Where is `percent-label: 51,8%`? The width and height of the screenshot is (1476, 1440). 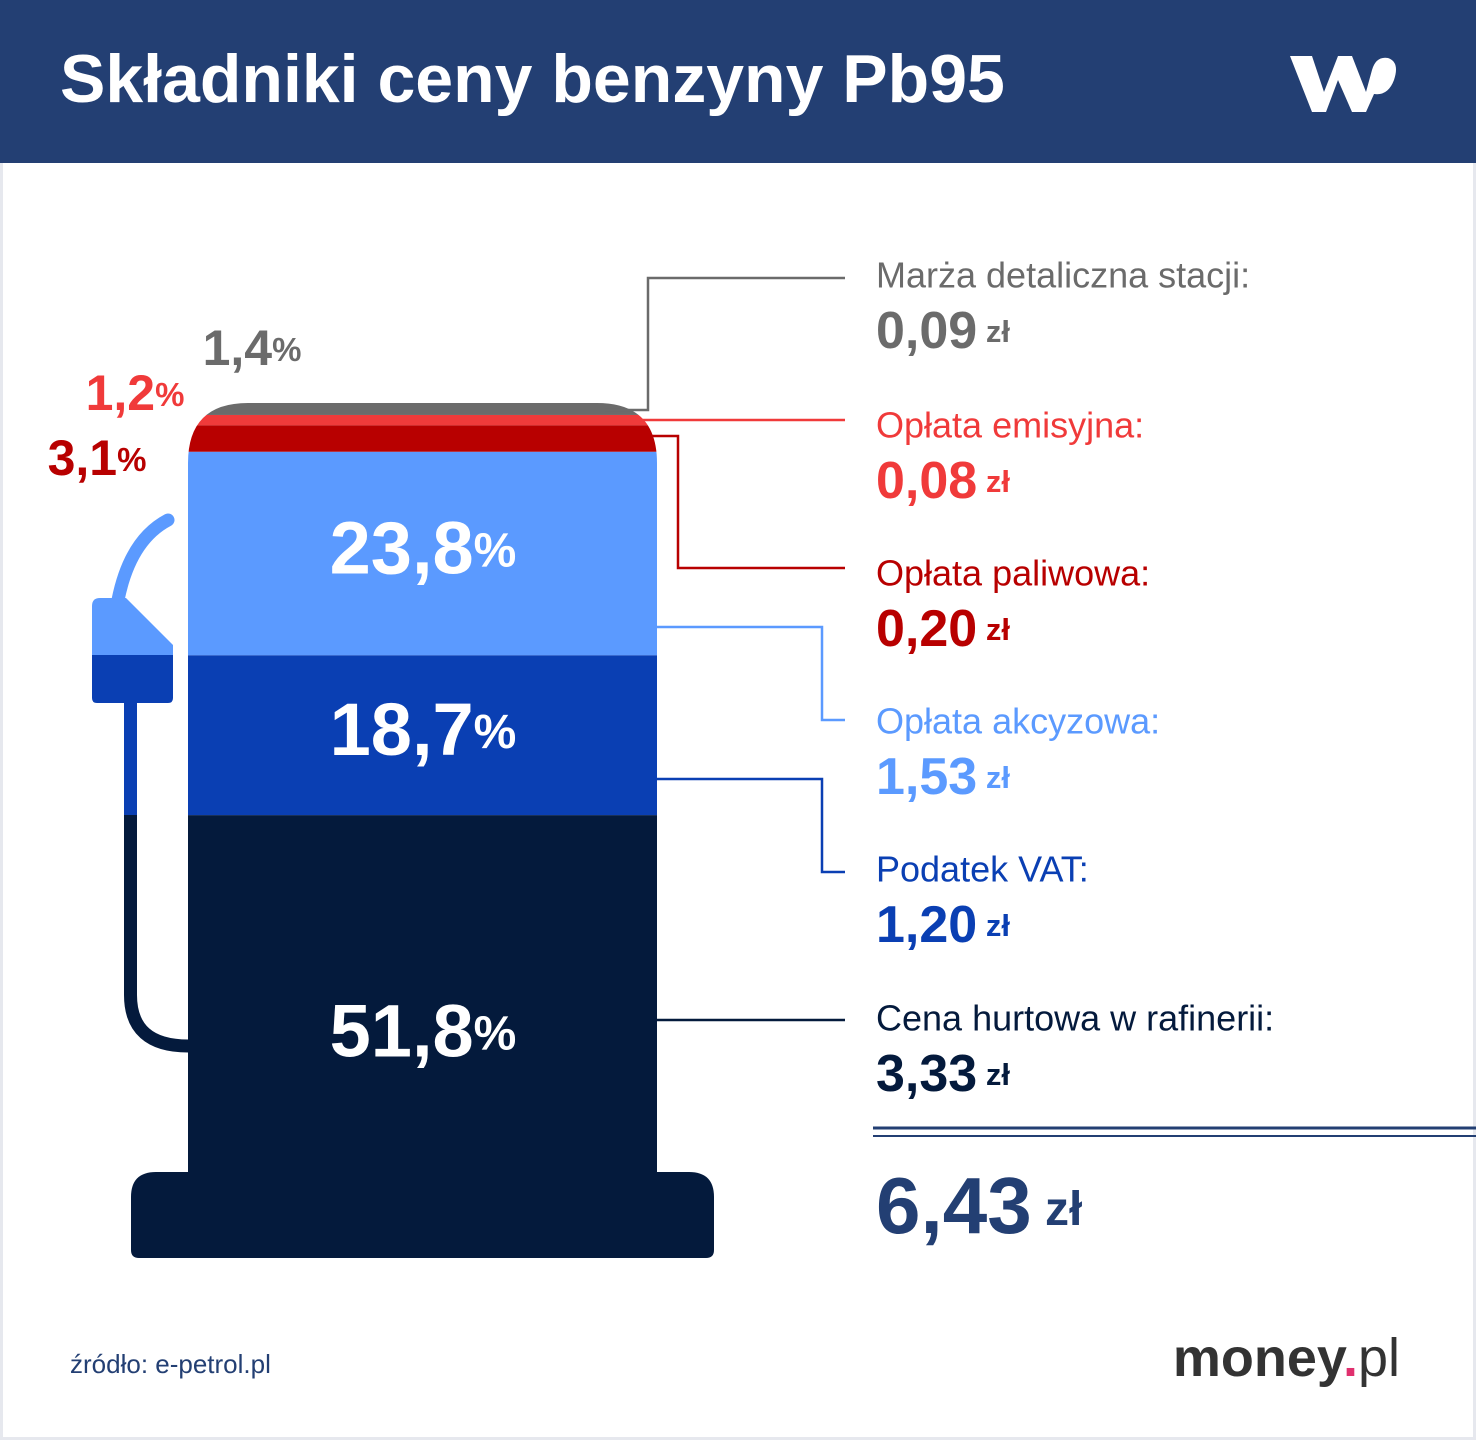
percent-label: 51,8% is located at coordinates (423, 1030).